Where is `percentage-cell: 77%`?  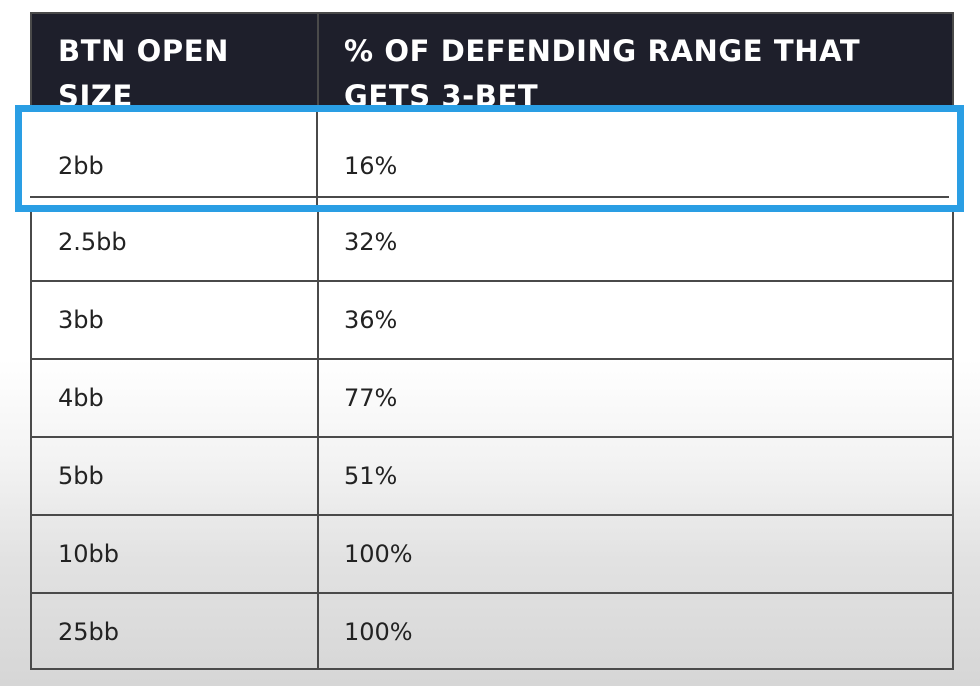 percentage-cell: 77% is located at coordinates (371, 398).